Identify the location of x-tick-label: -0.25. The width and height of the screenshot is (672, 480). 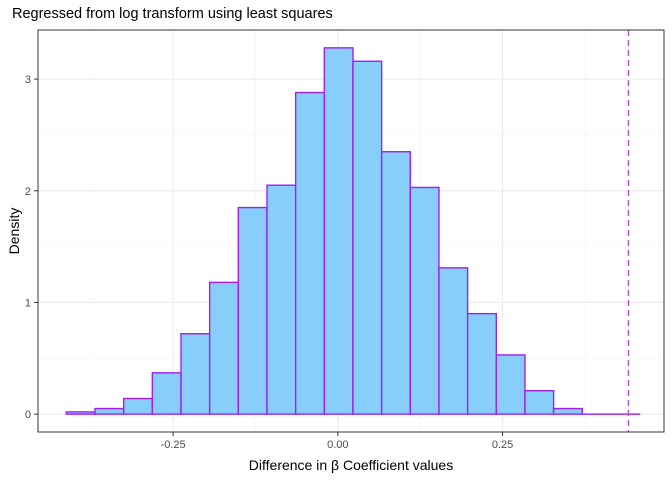
(173, 445).